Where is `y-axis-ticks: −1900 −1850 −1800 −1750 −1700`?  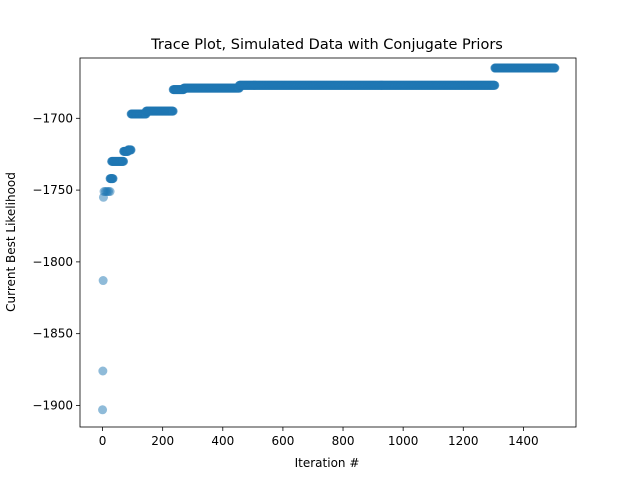 y-axis-ticks: −1900 −1850 −1800 −1750 −1700 is located at coordinates (56, 261).